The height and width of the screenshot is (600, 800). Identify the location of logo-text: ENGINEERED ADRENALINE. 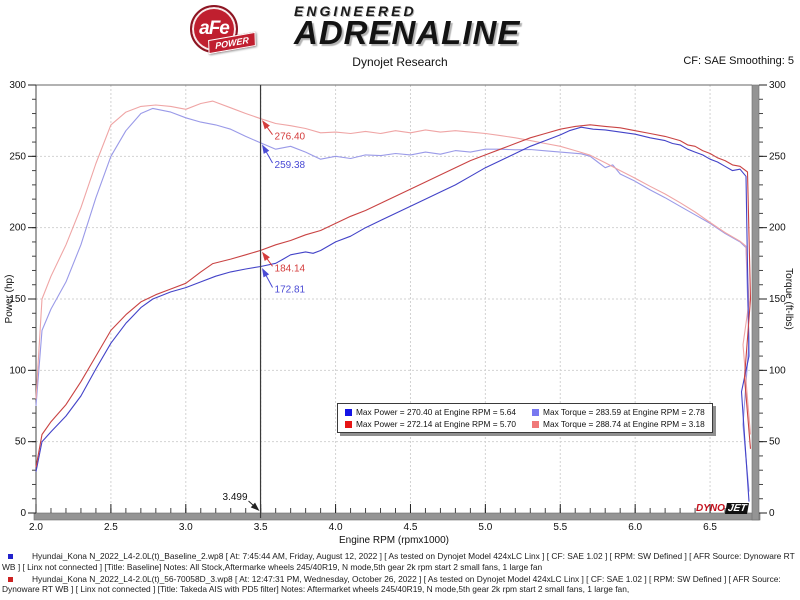
(407, 31).